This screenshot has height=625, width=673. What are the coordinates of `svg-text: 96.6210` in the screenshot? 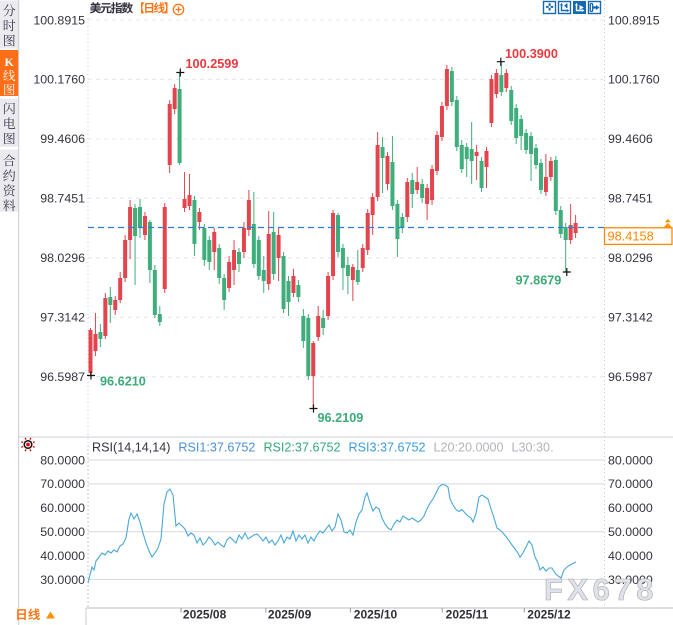 It's located at (123, 382).